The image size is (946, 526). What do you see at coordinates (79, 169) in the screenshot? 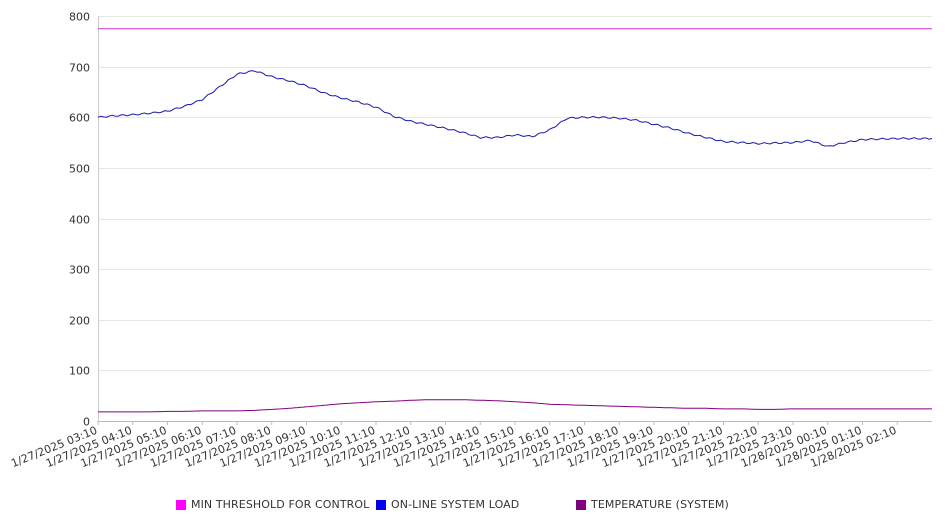
I see `y-tick-label: 500` at bounding box center [79, 169].